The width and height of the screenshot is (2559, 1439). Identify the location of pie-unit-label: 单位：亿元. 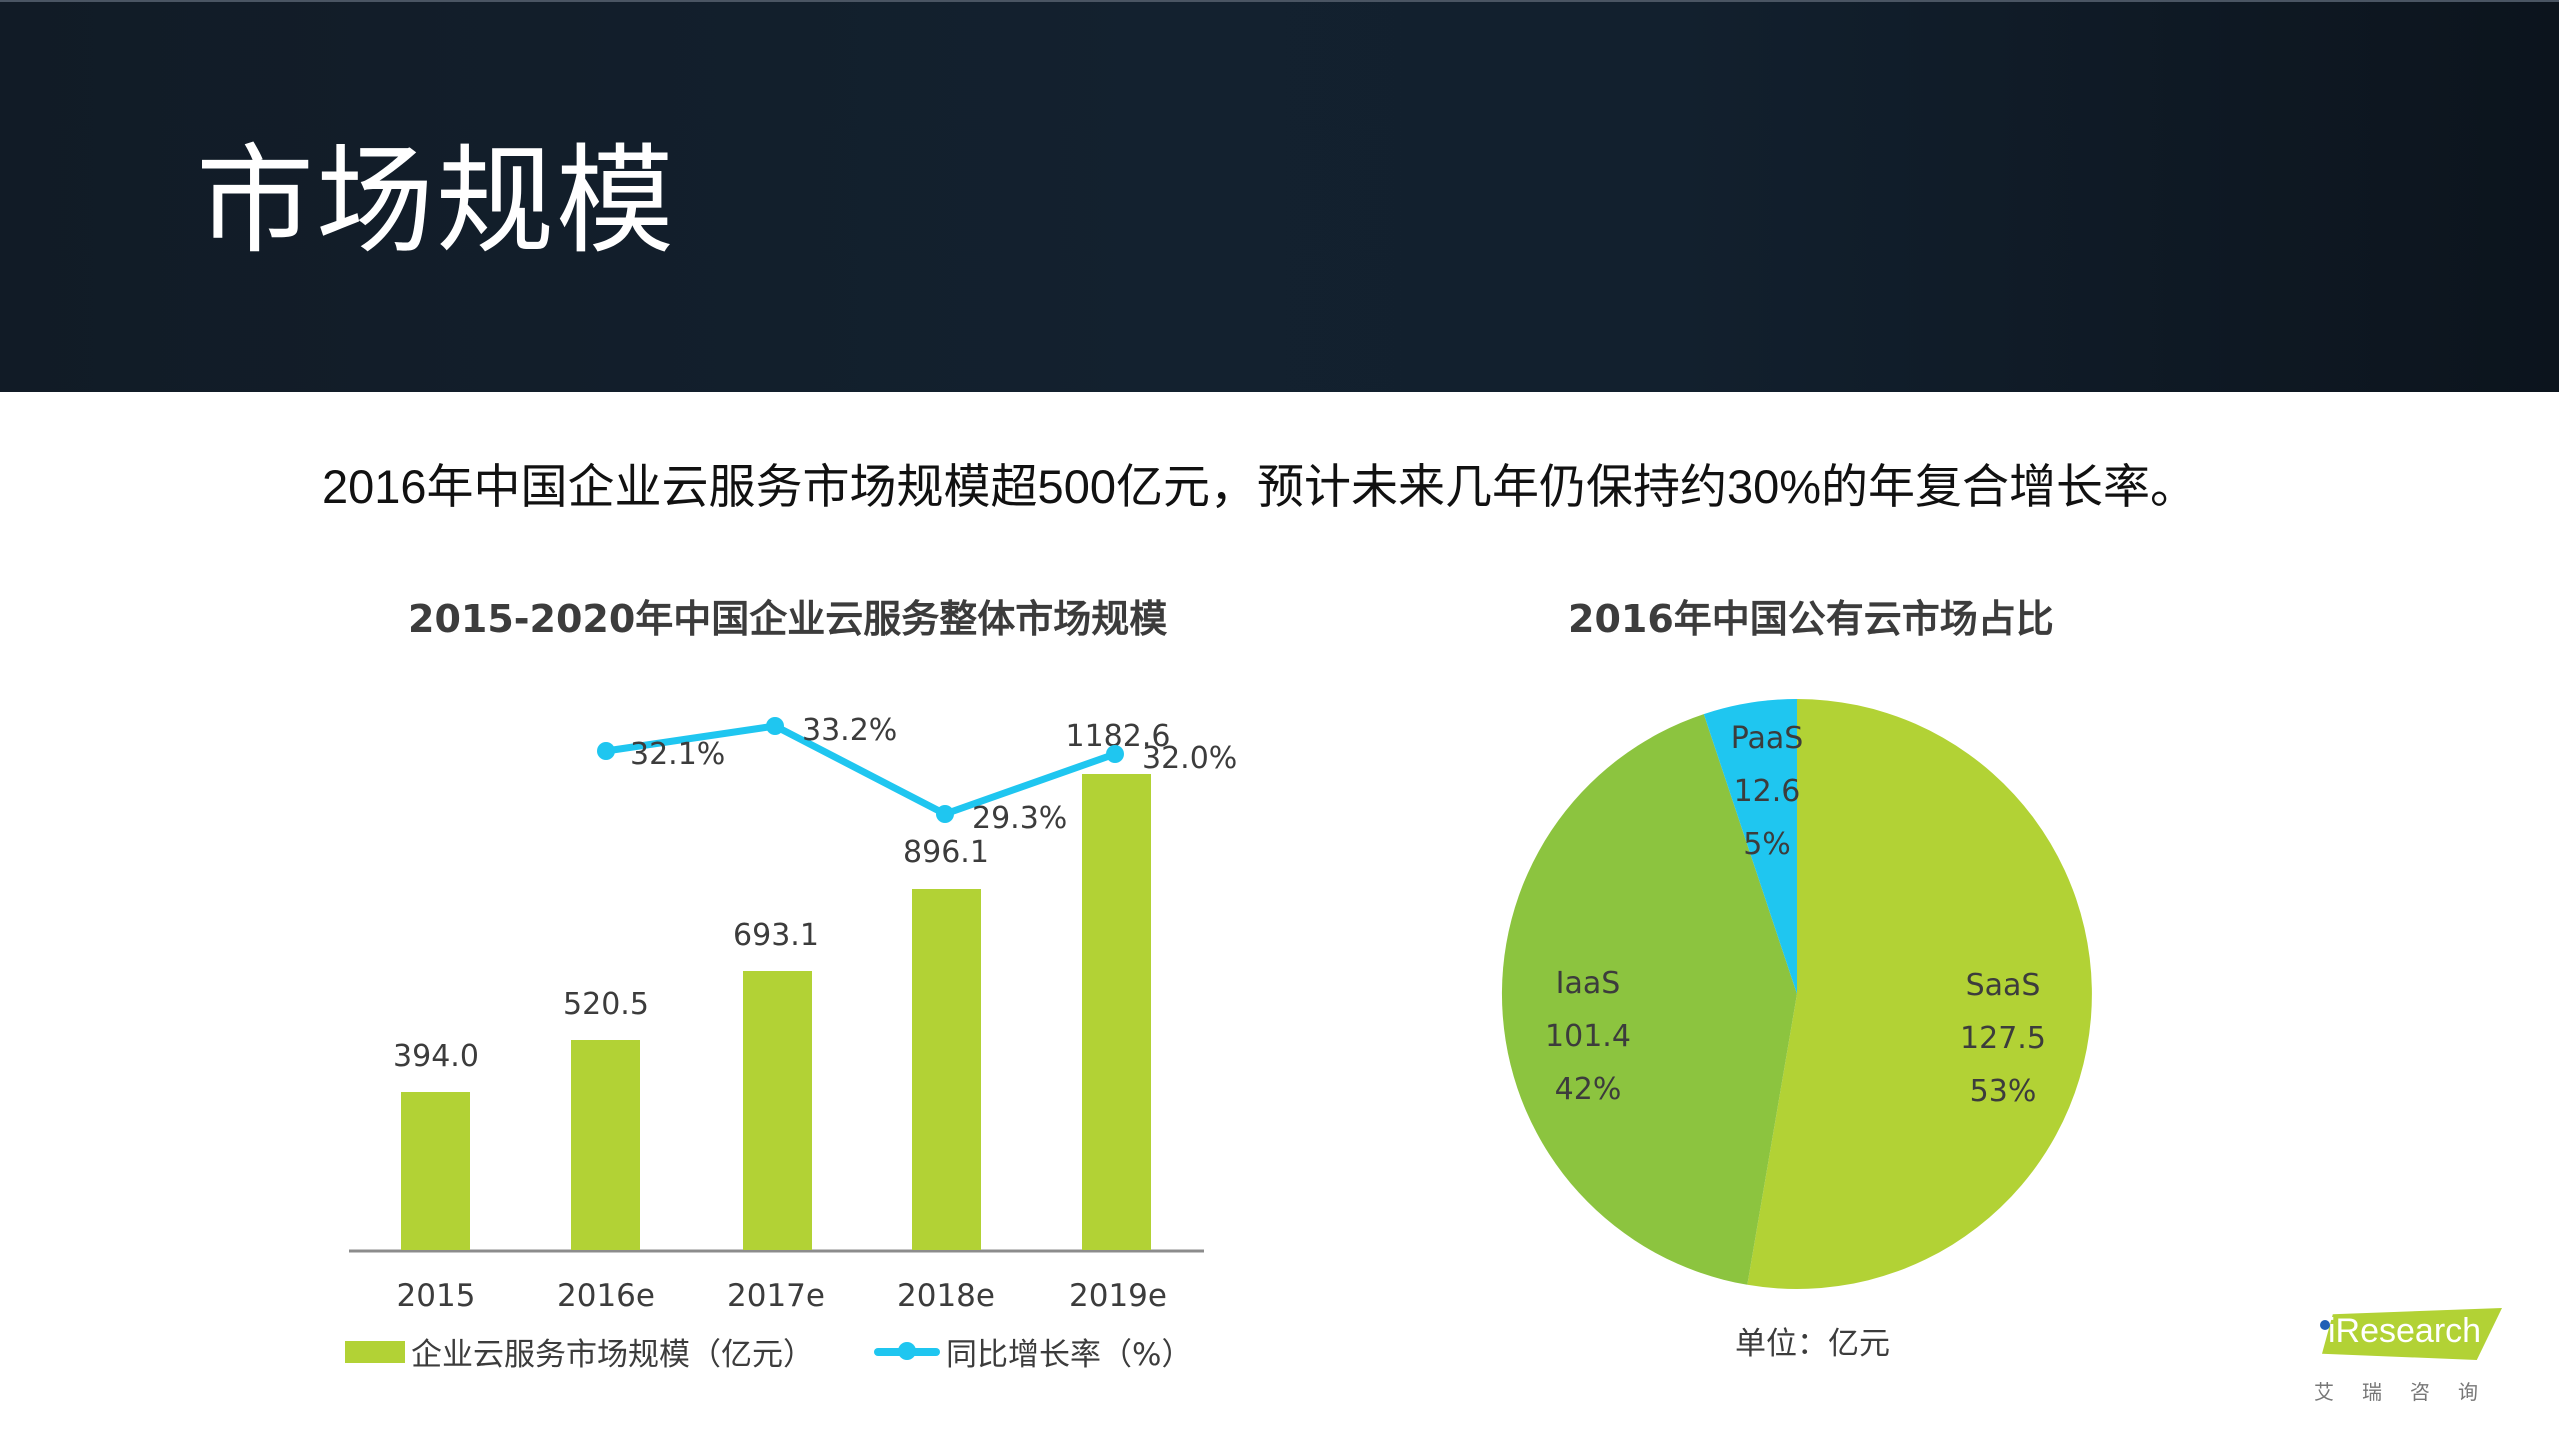
(1812, 1344).